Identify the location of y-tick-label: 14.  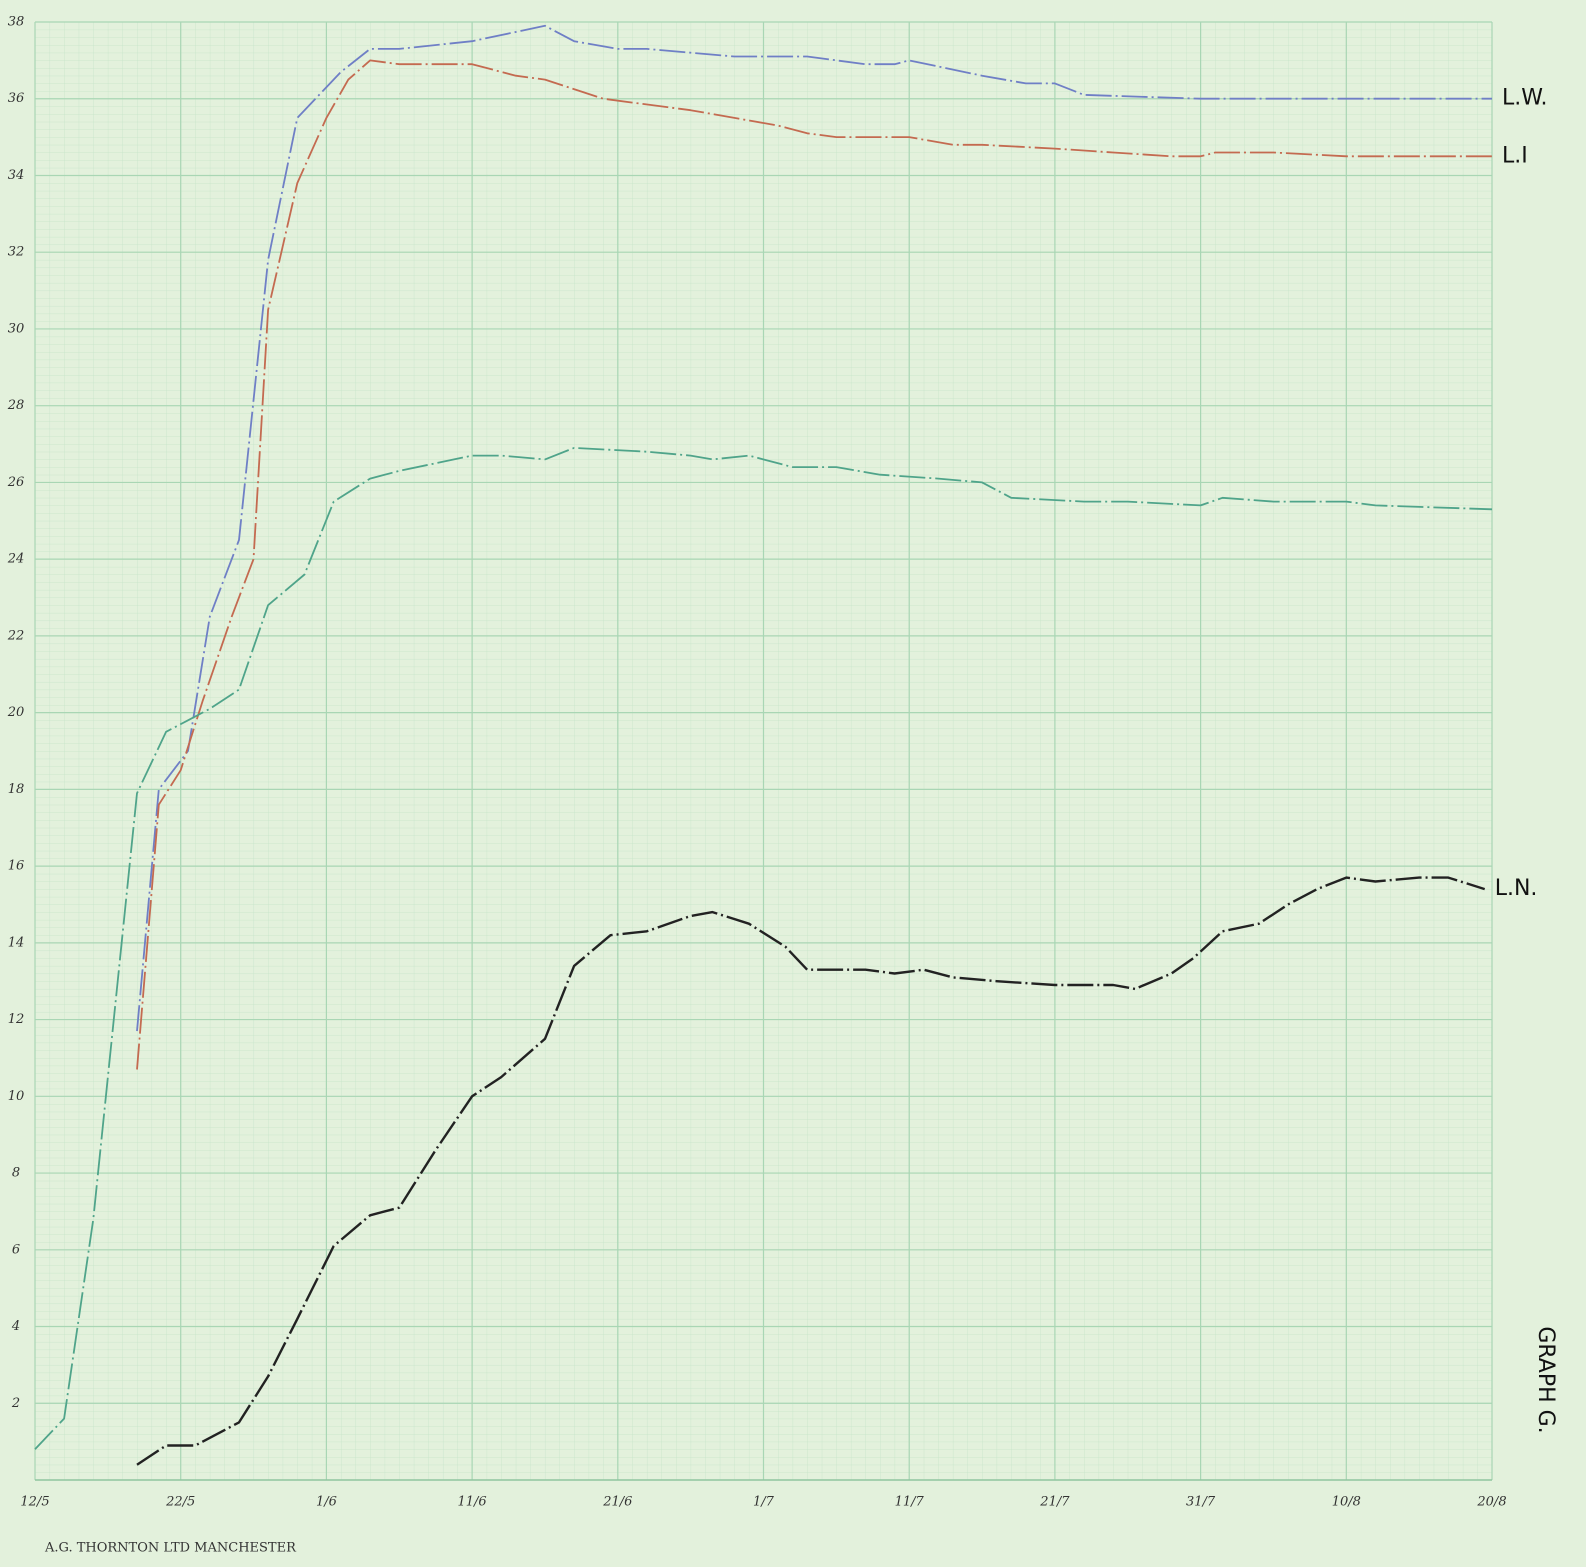
(16, 942).